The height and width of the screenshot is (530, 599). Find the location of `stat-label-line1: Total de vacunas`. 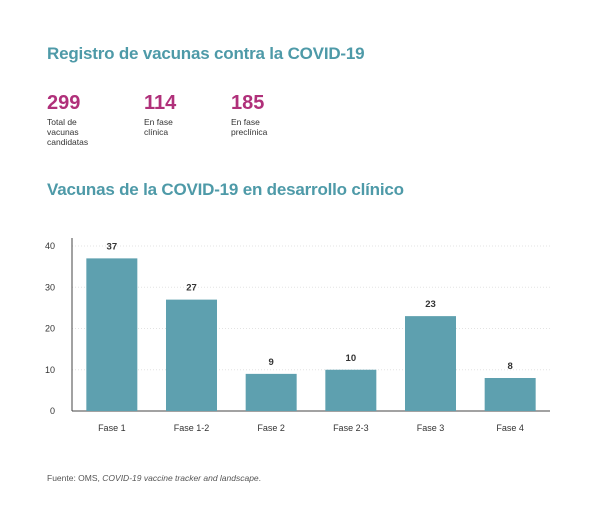

stat-label-line1: Total de vacunas is located at coordinates (63, 127).